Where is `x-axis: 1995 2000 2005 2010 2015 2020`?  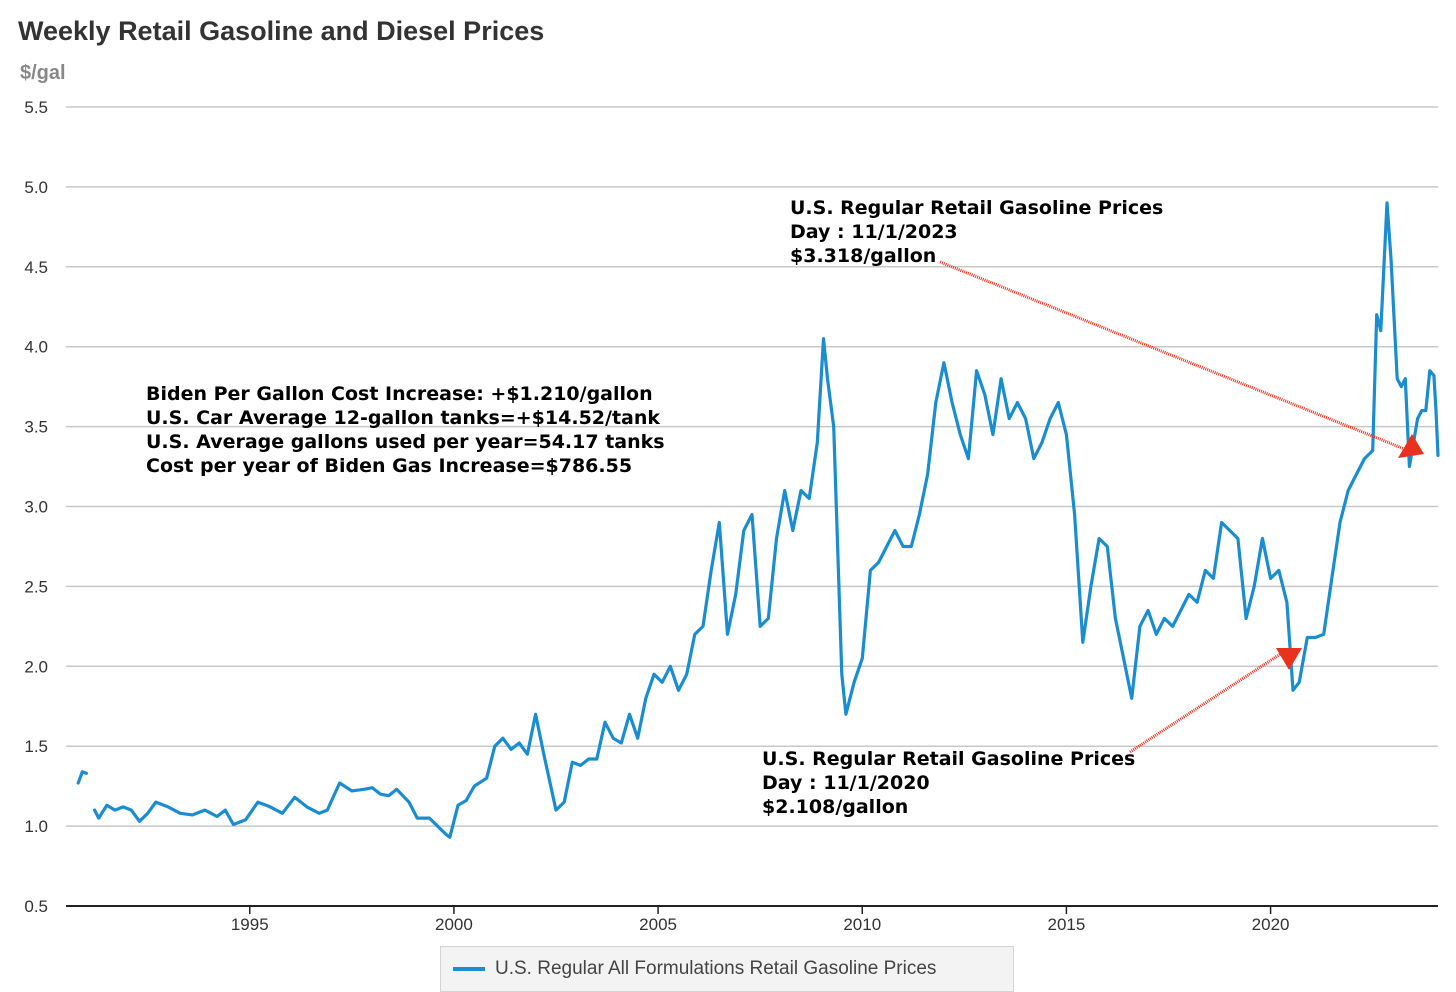 x-axis: 1995 2000 2005 2010 2015 2020 is located at coordinates (752, 919).